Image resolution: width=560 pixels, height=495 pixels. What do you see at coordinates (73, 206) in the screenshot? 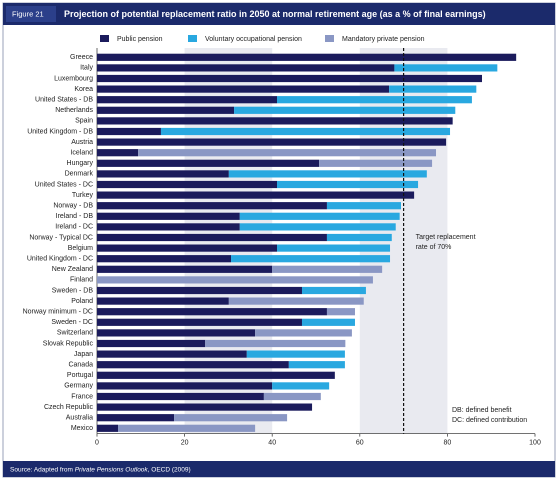
I see `category-label: Norway - DB` at bounding box center [73, 206].